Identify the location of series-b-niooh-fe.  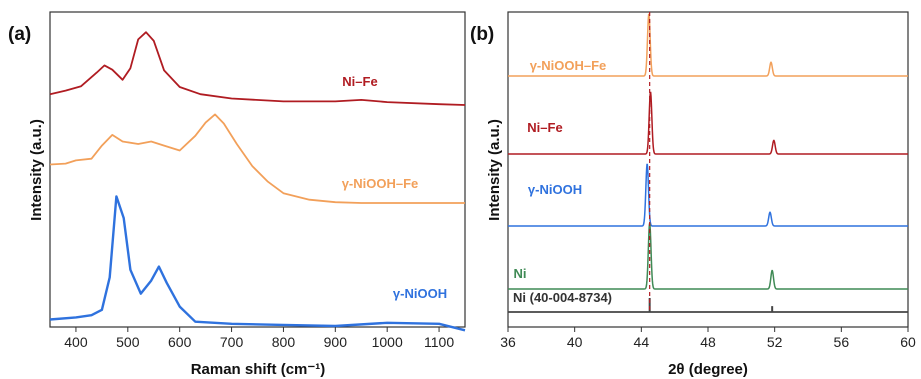
(708, 45).